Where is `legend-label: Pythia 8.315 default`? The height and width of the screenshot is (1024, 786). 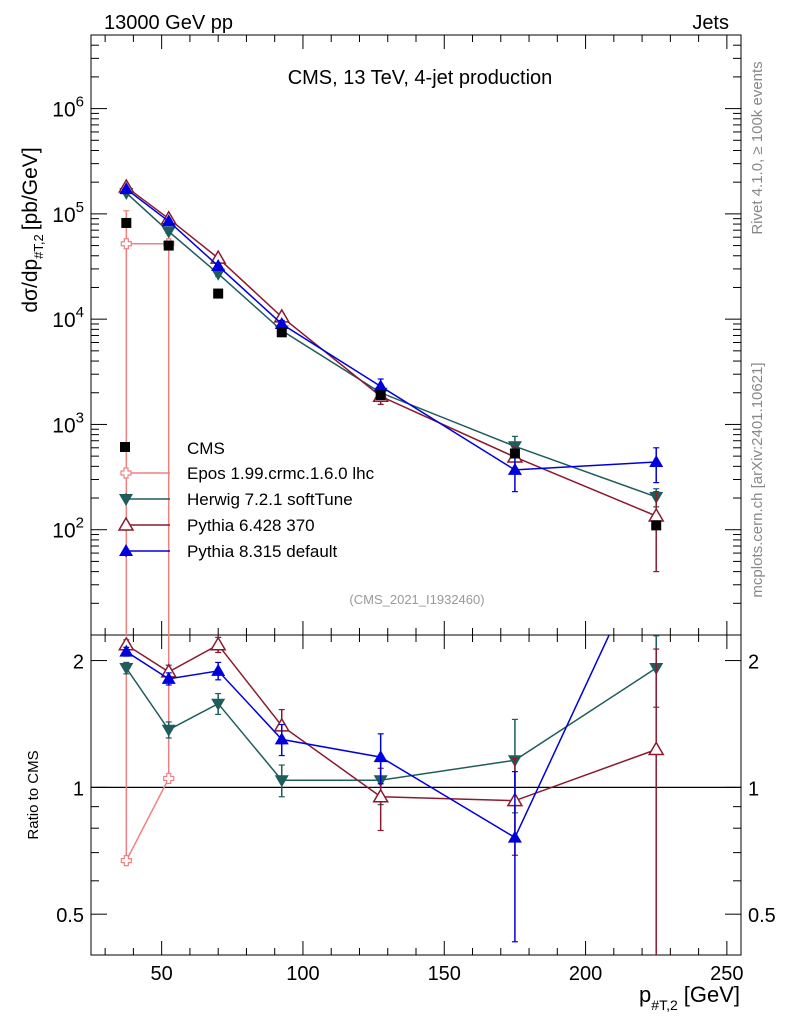
legend-label: Pythia 8.315 default is located at coordinates (262, 551).